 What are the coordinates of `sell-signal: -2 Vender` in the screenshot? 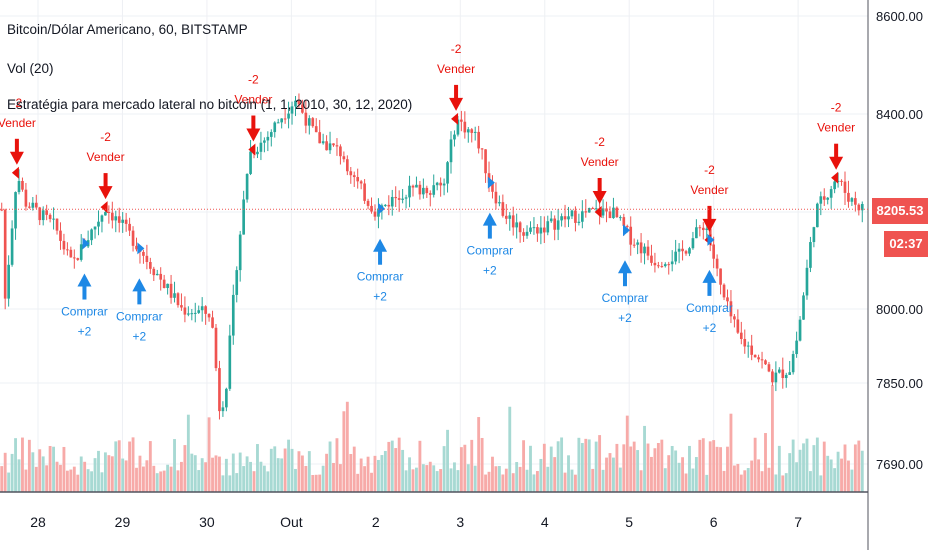 It's located at (18, 137).